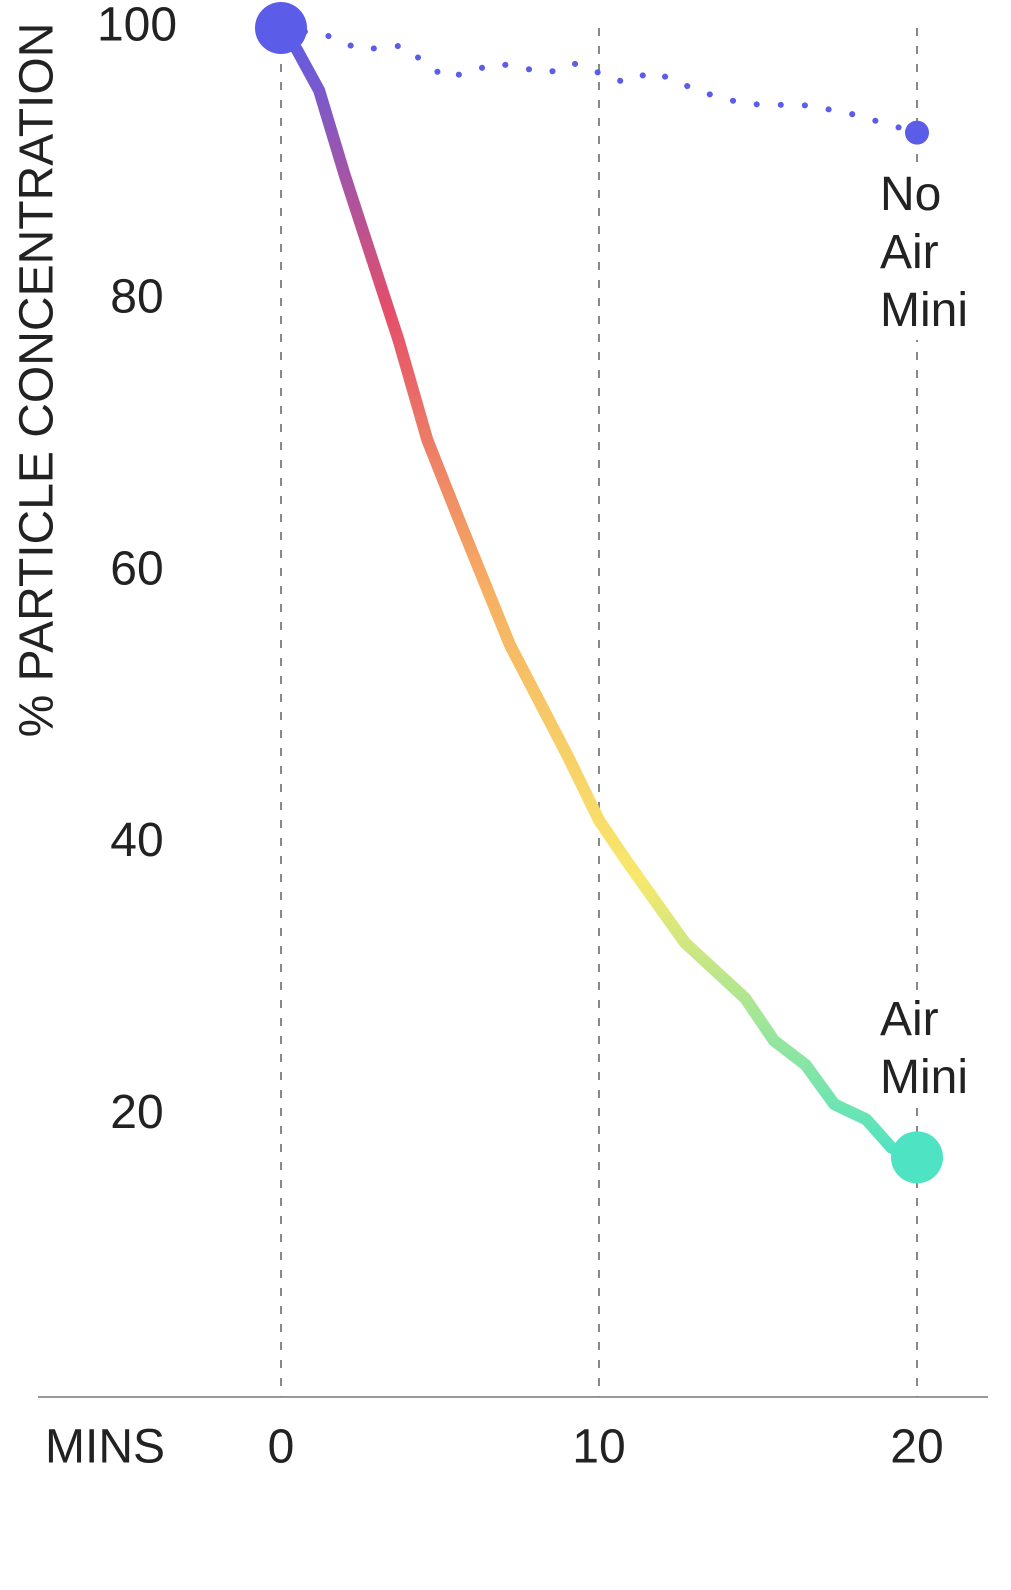  I want to click on y-tick-label: 40, so click(136, 840).